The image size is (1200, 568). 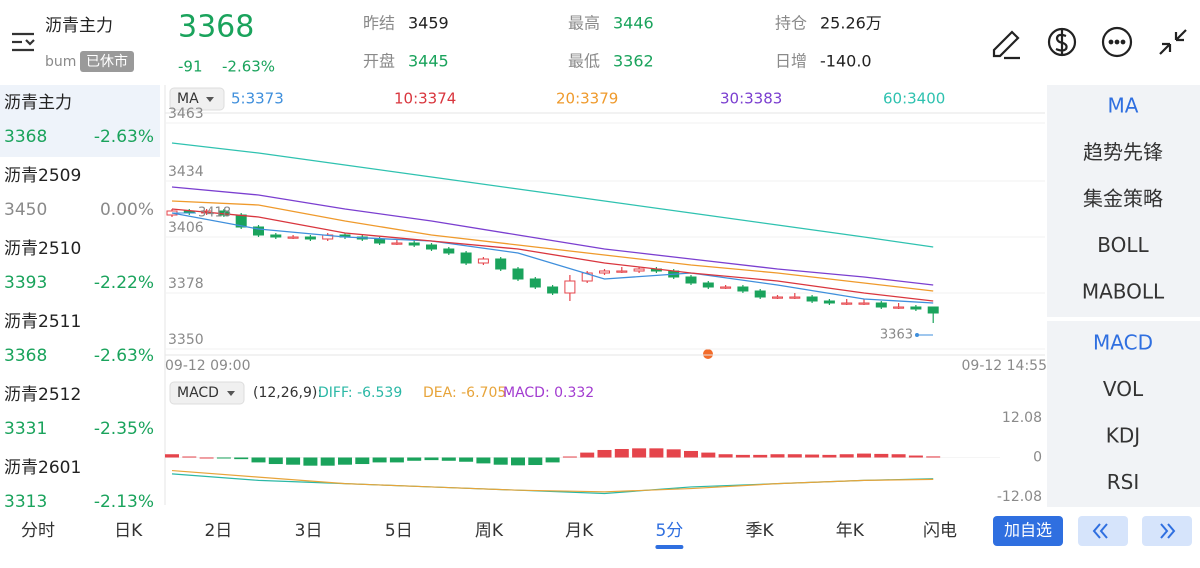 I want to click on event-dot, so click(x=708, y=354).